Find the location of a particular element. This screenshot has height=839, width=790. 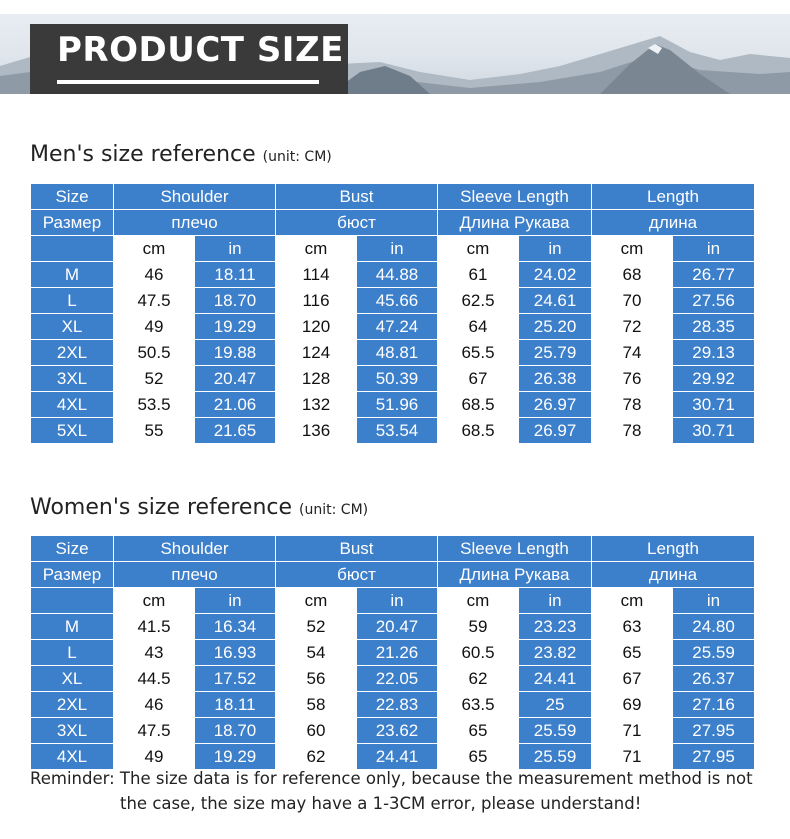

value-cell: 68.5 is located at coordinates (478, 430).